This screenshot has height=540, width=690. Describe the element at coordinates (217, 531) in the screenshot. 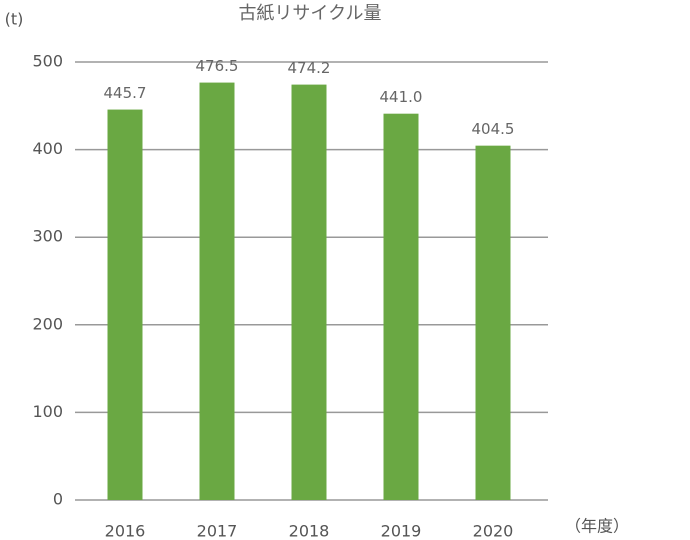

I see `x-tick-label: 2017` at that location.